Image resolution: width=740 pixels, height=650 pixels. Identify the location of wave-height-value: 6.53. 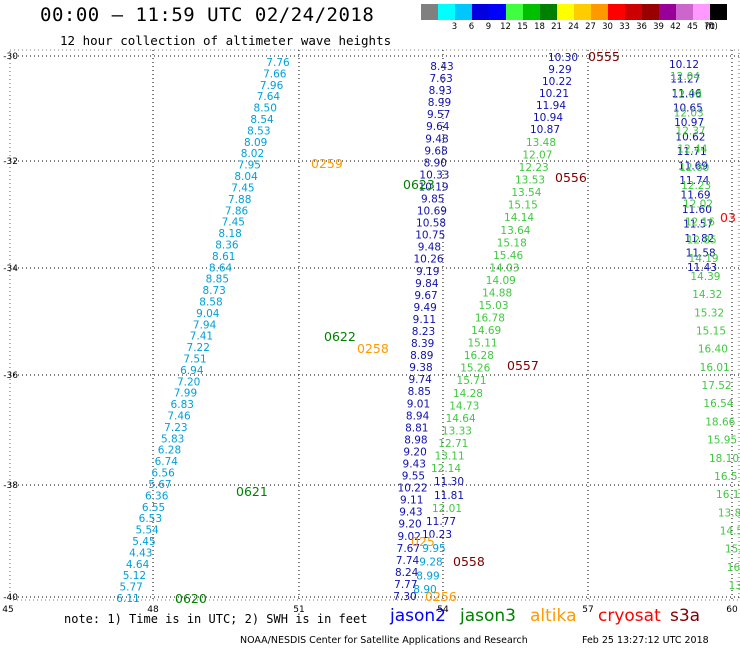
(150, 519).